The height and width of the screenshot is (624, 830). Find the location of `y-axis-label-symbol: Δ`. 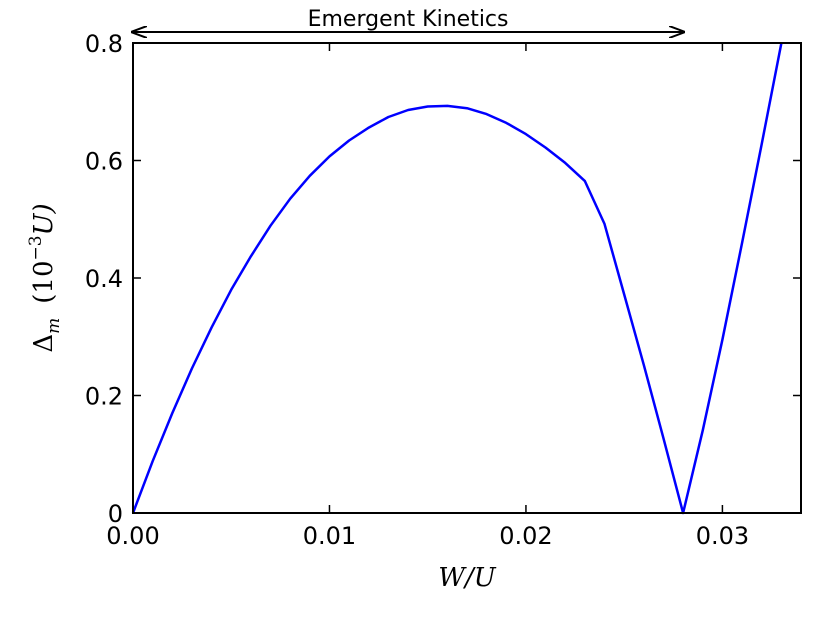

y-axis-label-symbol: Δ is located at coordinates (44, 343).